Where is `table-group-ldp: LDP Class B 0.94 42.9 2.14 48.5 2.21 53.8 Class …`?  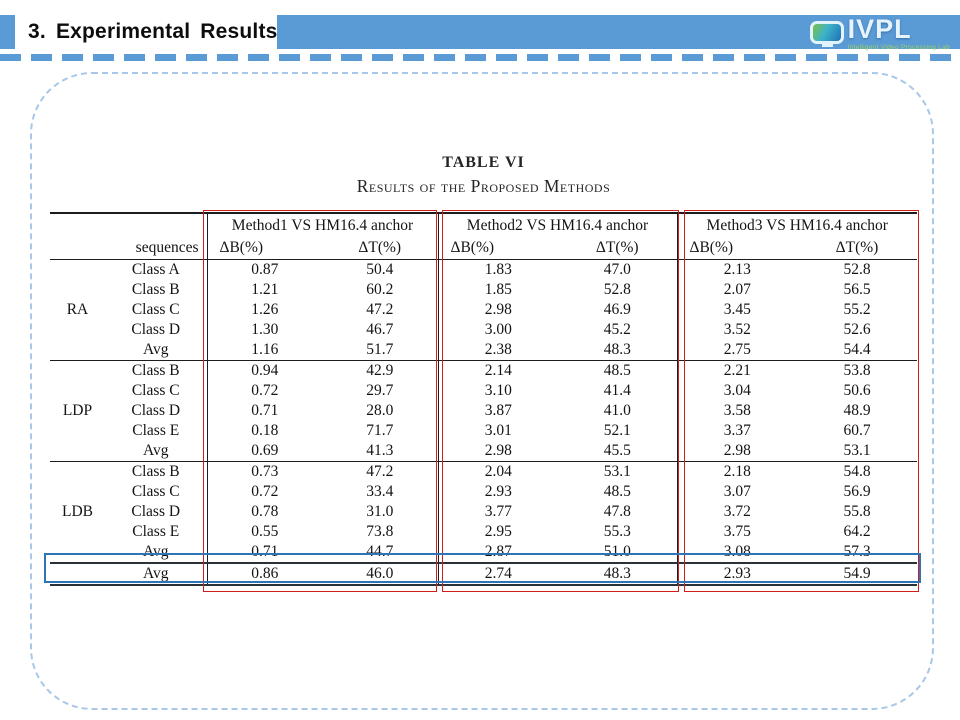 table-group-ldp: LDP Class B 0.94 42.9 2.14 48.5 2.21 53.8 Class … is located at coordinates (483, 410).